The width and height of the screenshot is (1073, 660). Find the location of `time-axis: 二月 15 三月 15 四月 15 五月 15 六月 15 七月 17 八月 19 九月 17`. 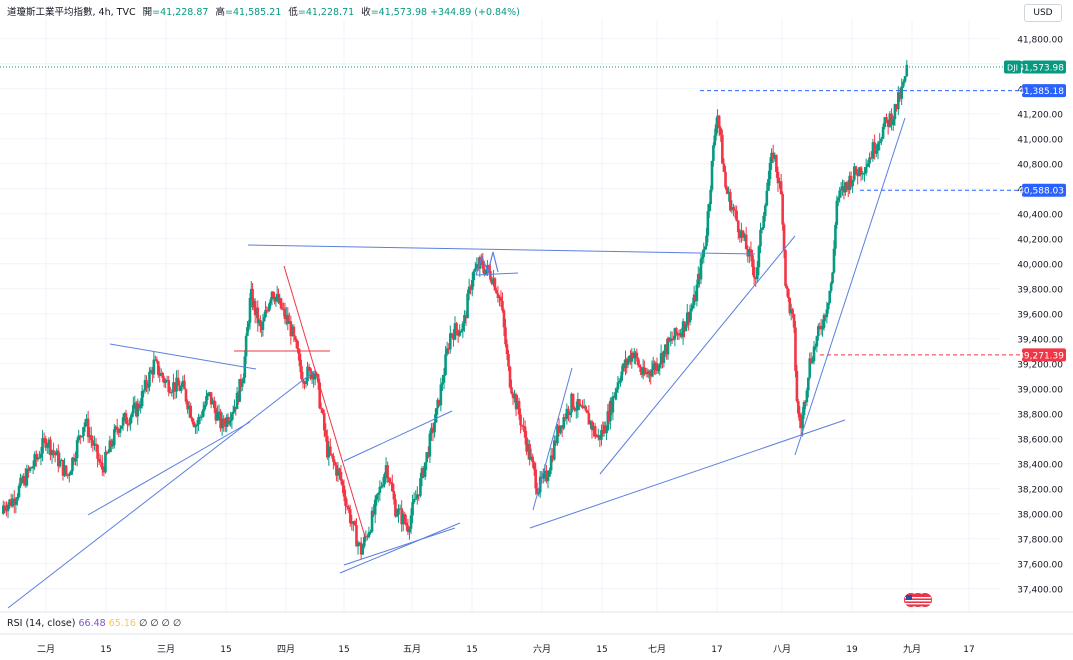

time-axis: 二月 15 三月 15 四月 15 五月 15 六月 15 七月 17 八月 19 九月 17 is located at coordinates (506, 649).